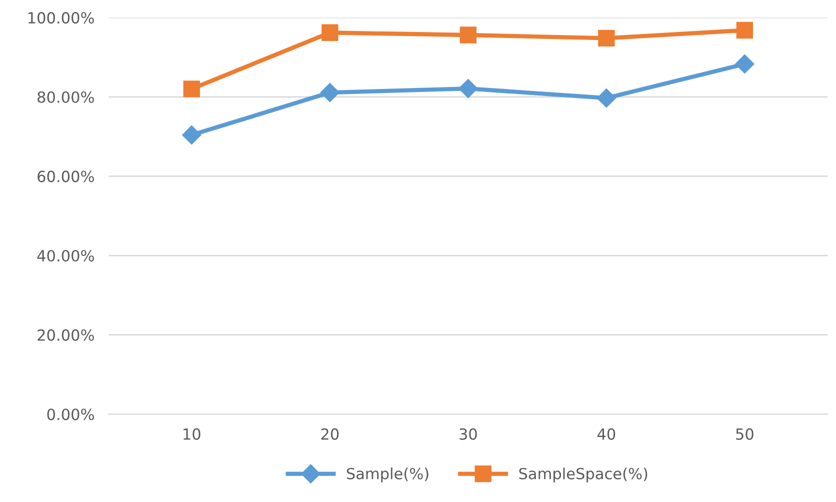 Image resolution: width=836 pixels, height=502 pixels. I want to click on y-tick-label: 20.00%, so click(66, 335).